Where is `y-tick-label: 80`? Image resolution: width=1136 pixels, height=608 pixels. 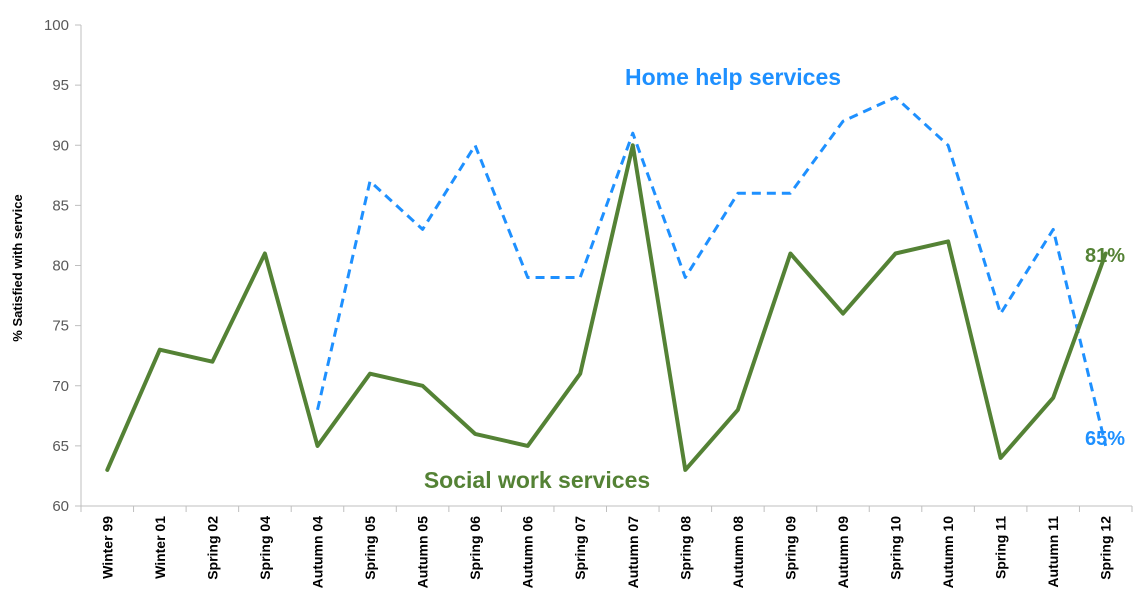 y-tick-label: 80 is located at coordinates (60, 266).